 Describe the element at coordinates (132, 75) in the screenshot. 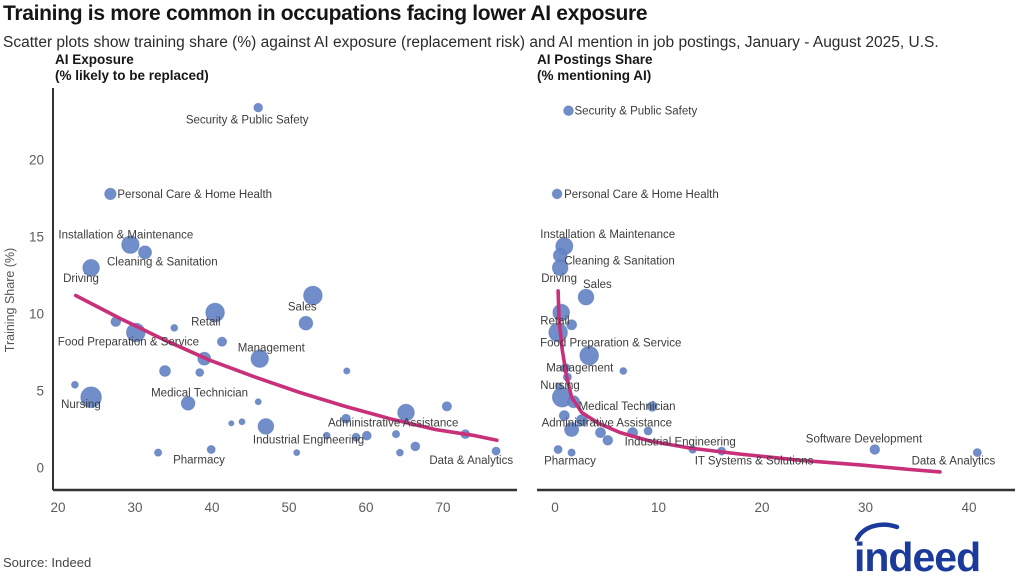

I see `panel-subtitle: (% likely to be replaced)` at that location.